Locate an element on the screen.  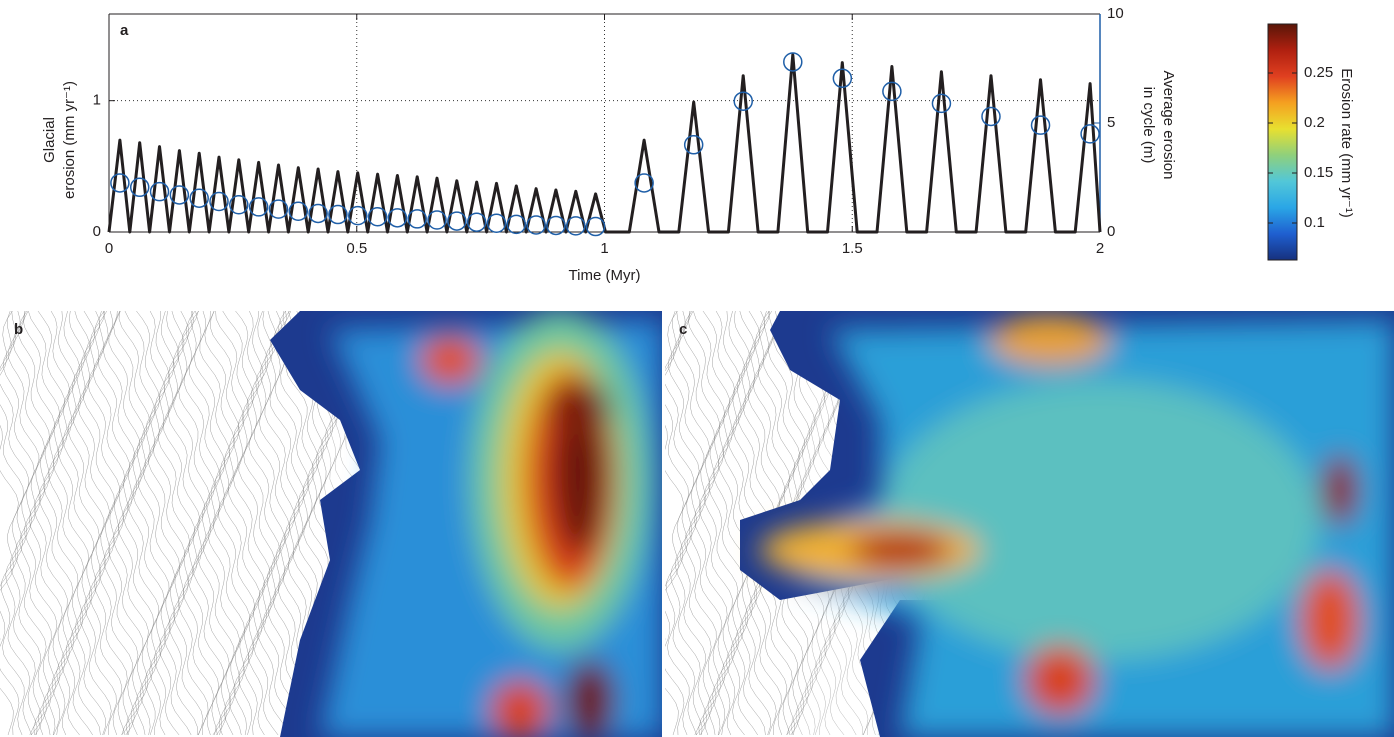
y2-axis-label: Average erosion is located at coordinates (1168, 125).